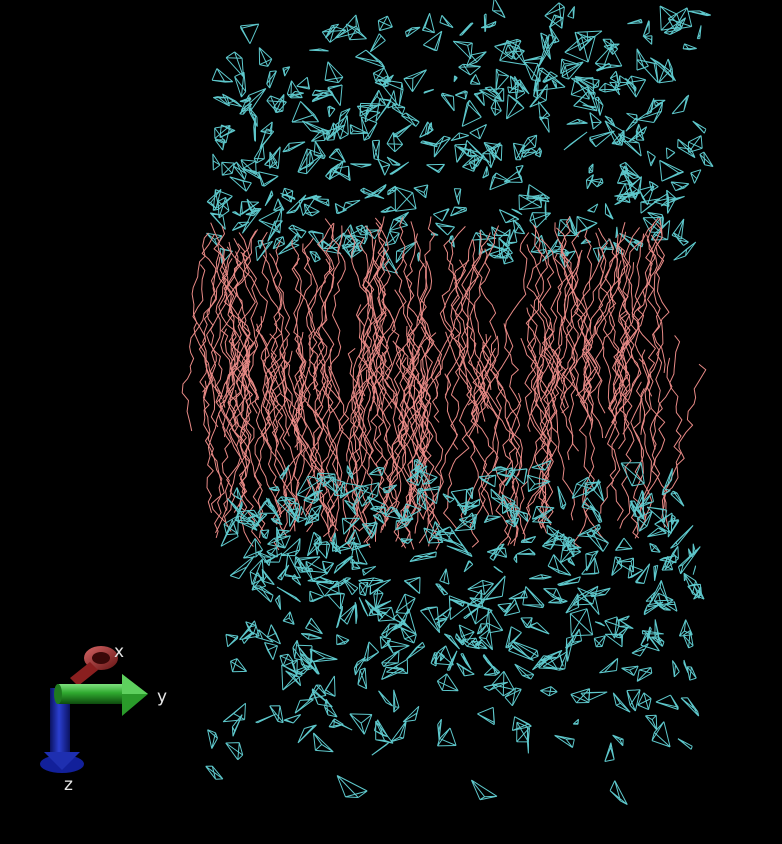  I want to click on orientation-axes, so click(94, 709).